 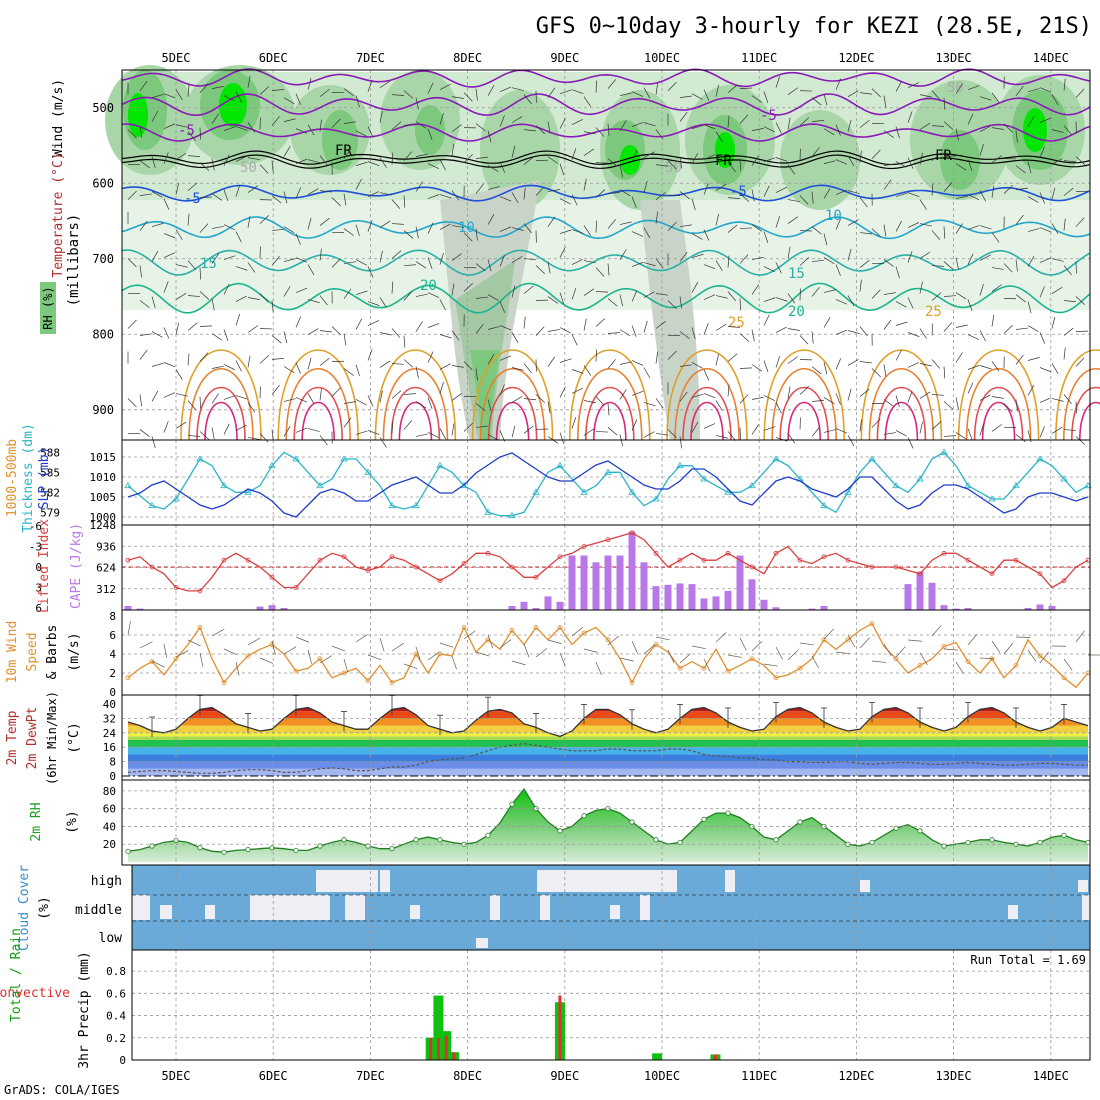 I want to click on precip-convective-bar, so click(x=438, y=1048).